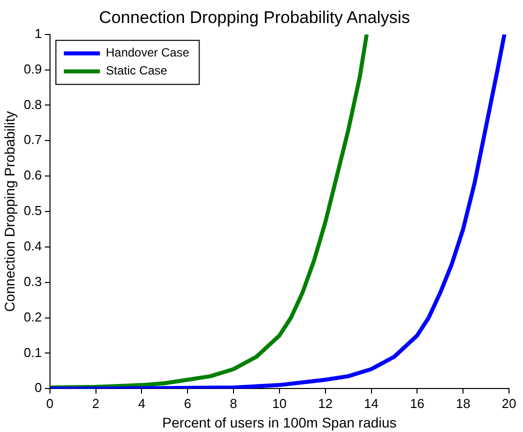  I want to click on x-tick-label: 20, so click(509, 403).